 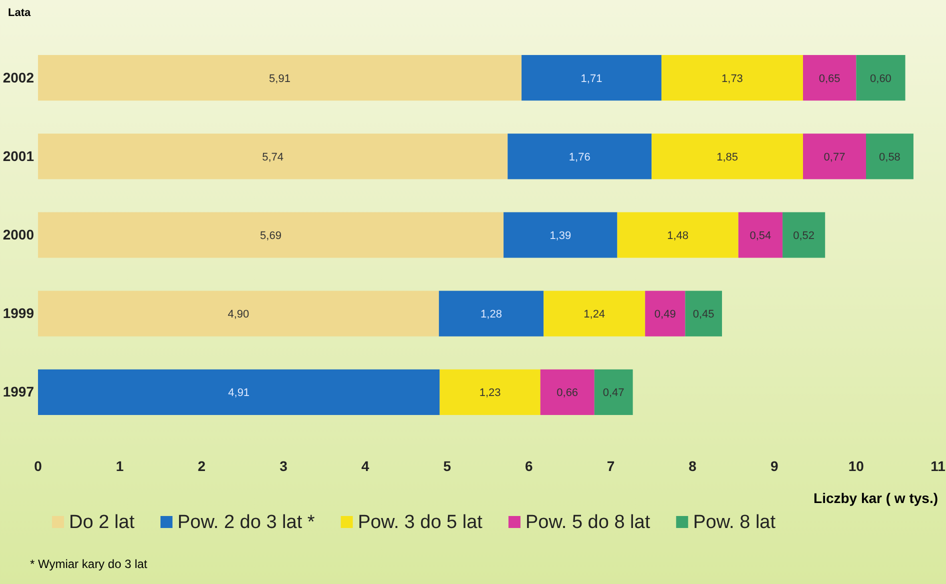 What do you see at coordinates (835, 157) in the screenshot?
I see `data-label: 0,77` at bounding box center [835, 157].